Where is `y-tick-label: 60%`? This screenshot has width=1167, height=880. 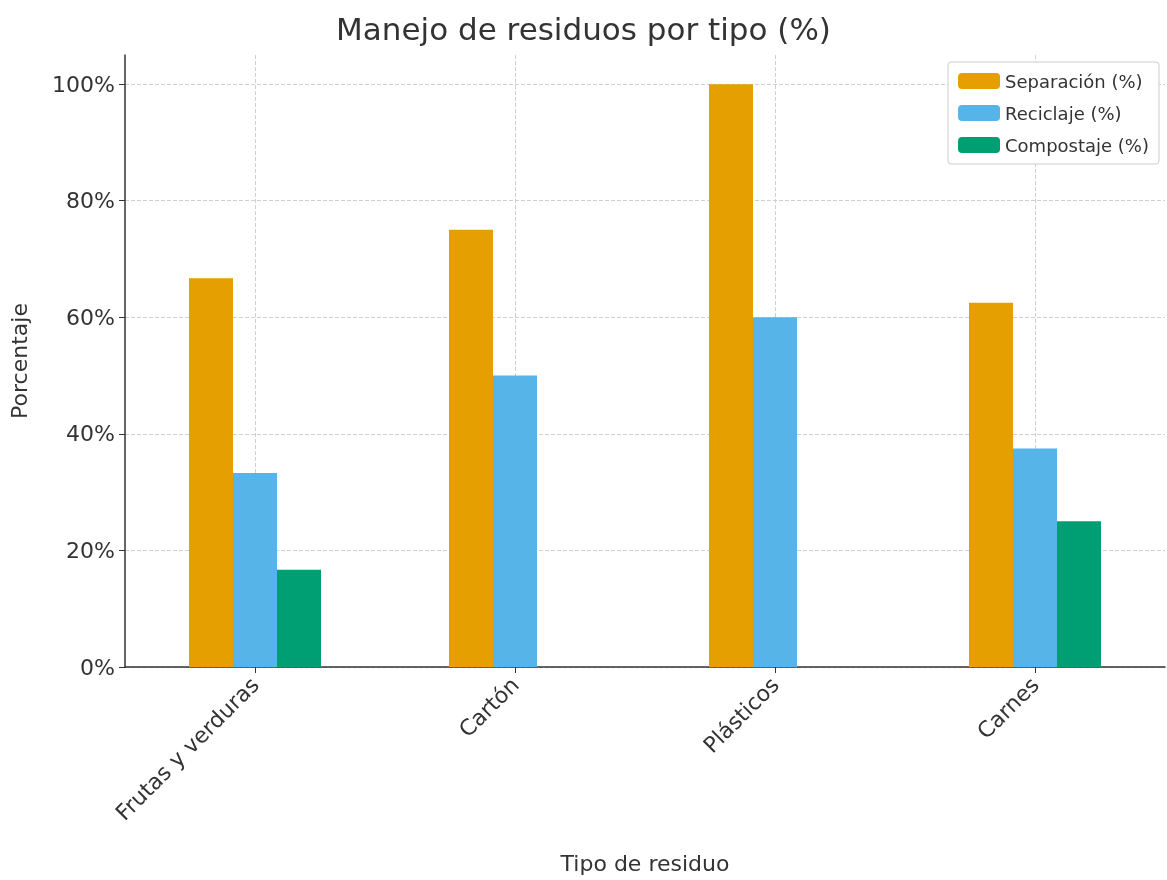 y-tick-label: 60% is located at coordinates (90, 317).